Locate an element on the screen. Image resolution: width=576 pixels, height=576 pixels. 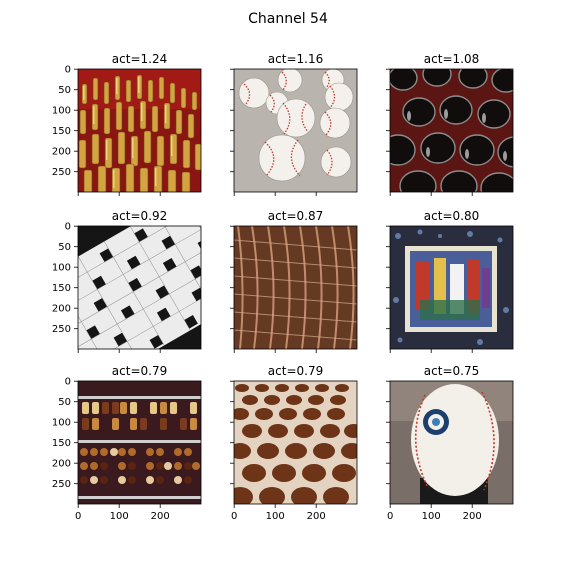
panel-7-title: act=0.79 is located at coordinates (139, 371).